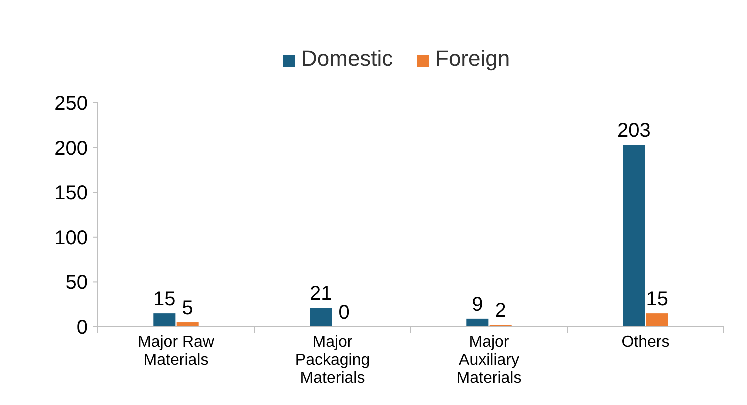  Describe the element at coordinates (71, 193) in the screenshot. I see `y-tick-label: 150` at that location.